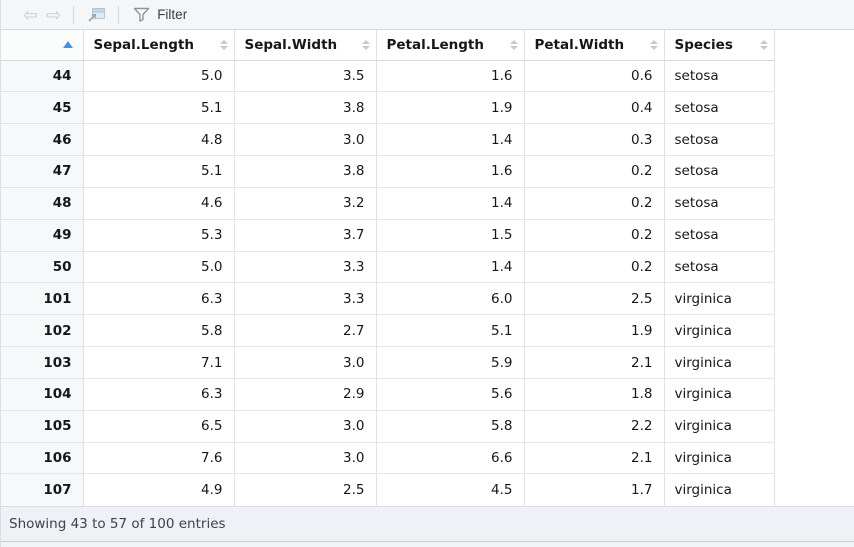 The image size is (854, 547). What do you see at coordinates (159, 458) in the screenshot?
I see `cell: 7.6` at bounding box center [159, 458].